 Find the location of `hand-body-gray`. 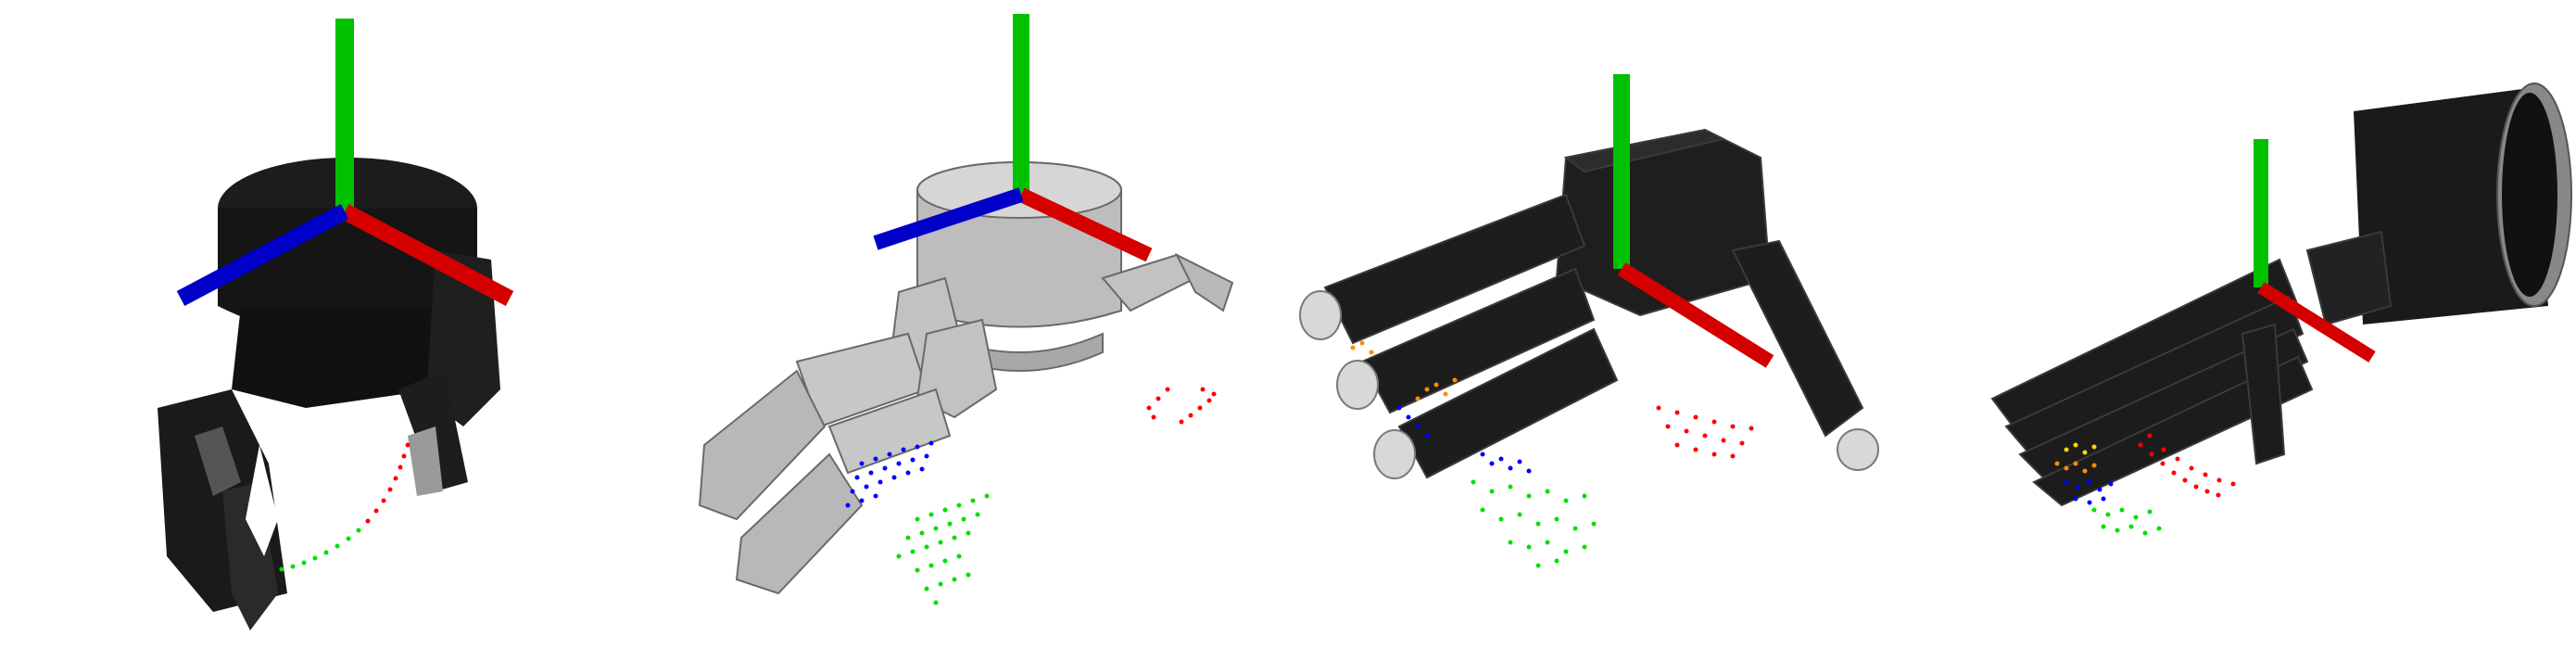

hand-body-gray is located at coordinates (966, 378).